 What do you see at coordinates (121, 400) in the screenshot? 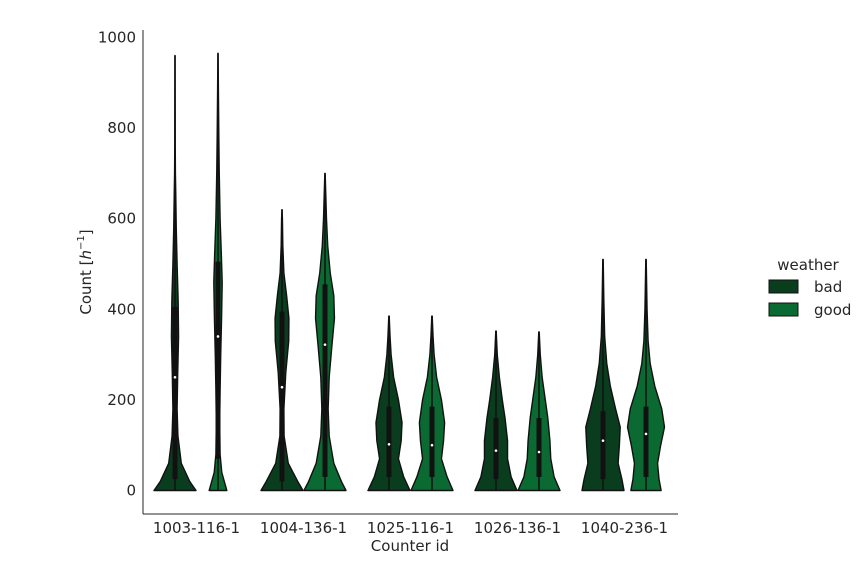
I see `y-tick-label-200: 200` at bounding box center [121, 400].